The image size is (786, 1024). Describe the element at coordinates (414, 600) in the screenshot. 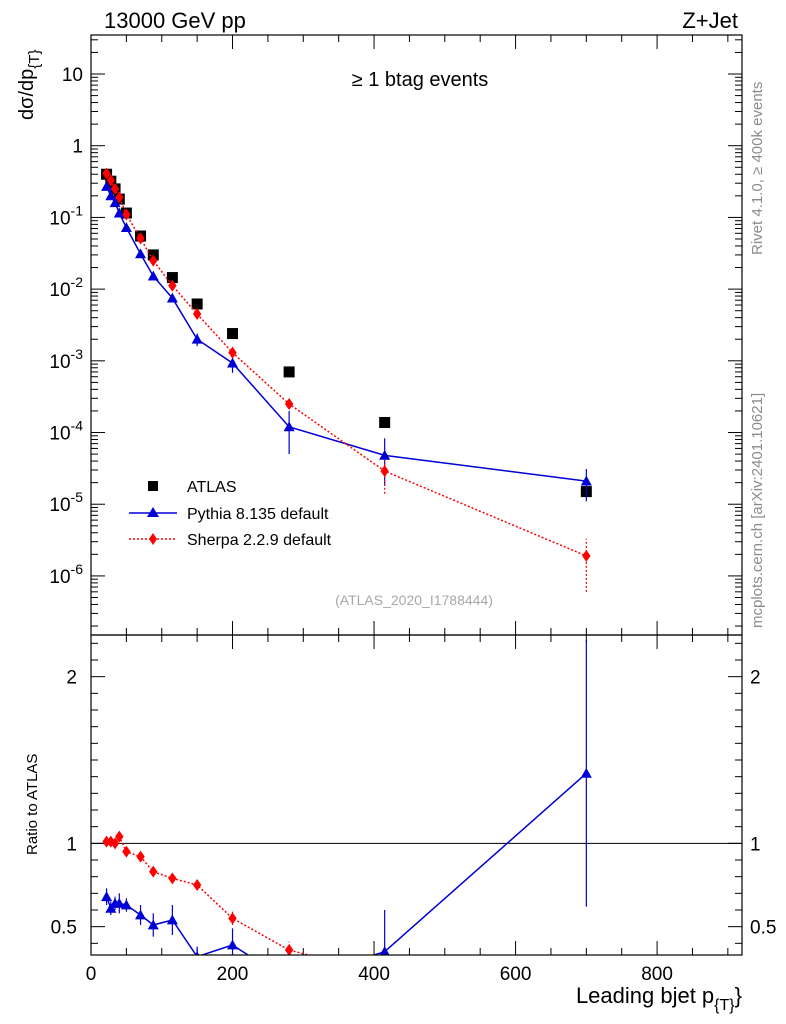

I see `analysis-id: (ATLAS_2020_I1788444)` at that location.